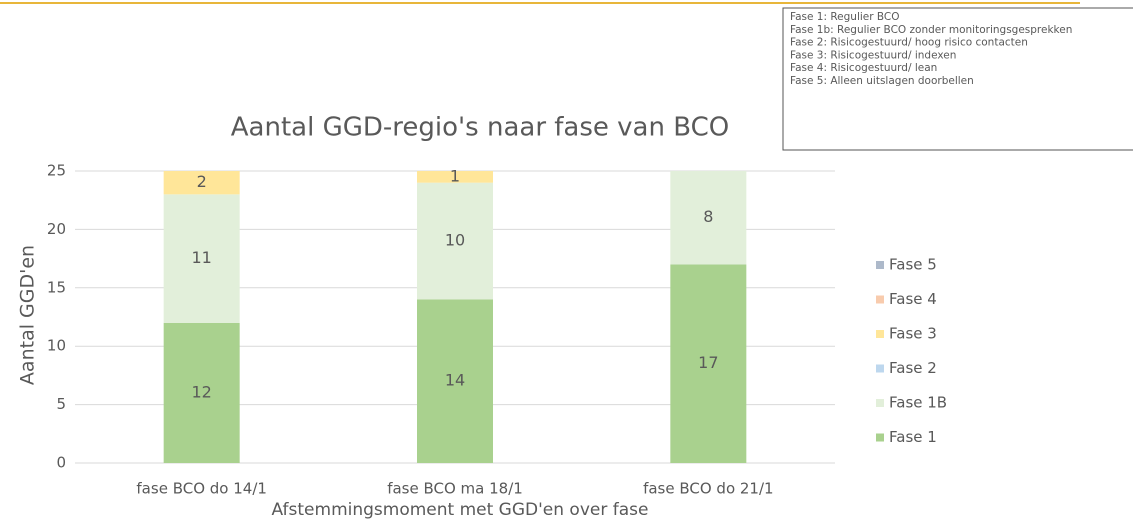  I want to click on annotation-line: Fase 3: Risicogestuurd/ indexen, so click(873, 55).